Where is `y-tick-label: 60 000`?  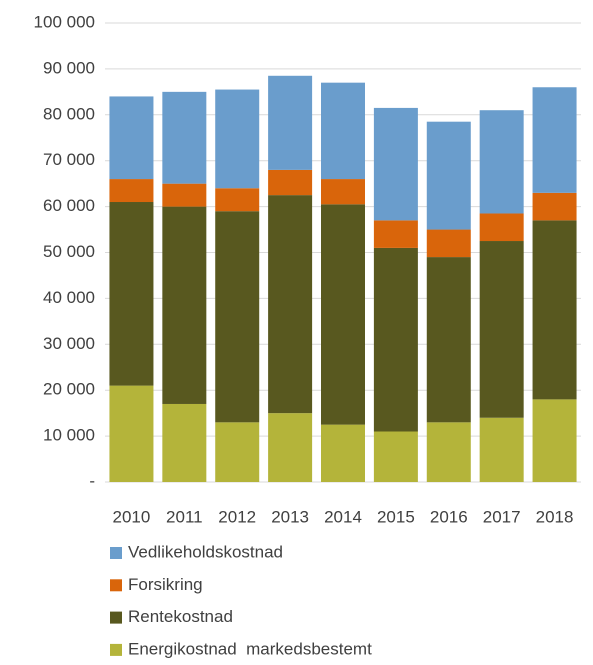 y-tick-label: 60 000 is located at coordinates (69, 205).